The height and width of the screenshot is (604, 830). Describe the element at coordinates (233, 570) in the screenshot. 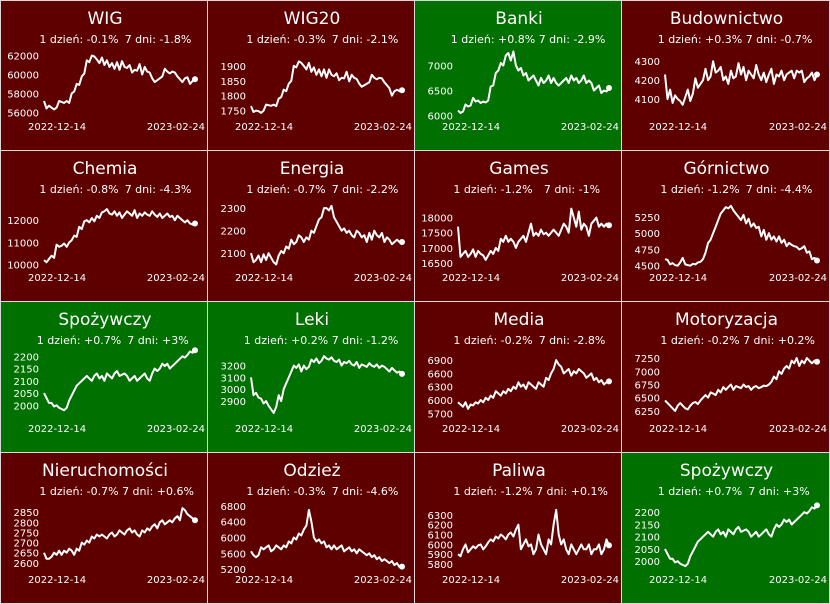

I see `y-tick-label: 5200` at that location.